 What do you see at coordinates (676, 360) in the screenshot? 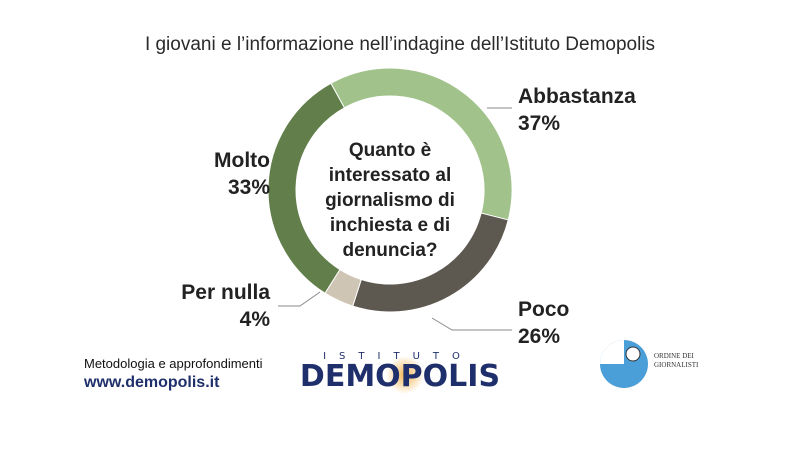
I see `odg-text: ORDINE DEI GIORNALISTI` at bounding box center [676, 360].